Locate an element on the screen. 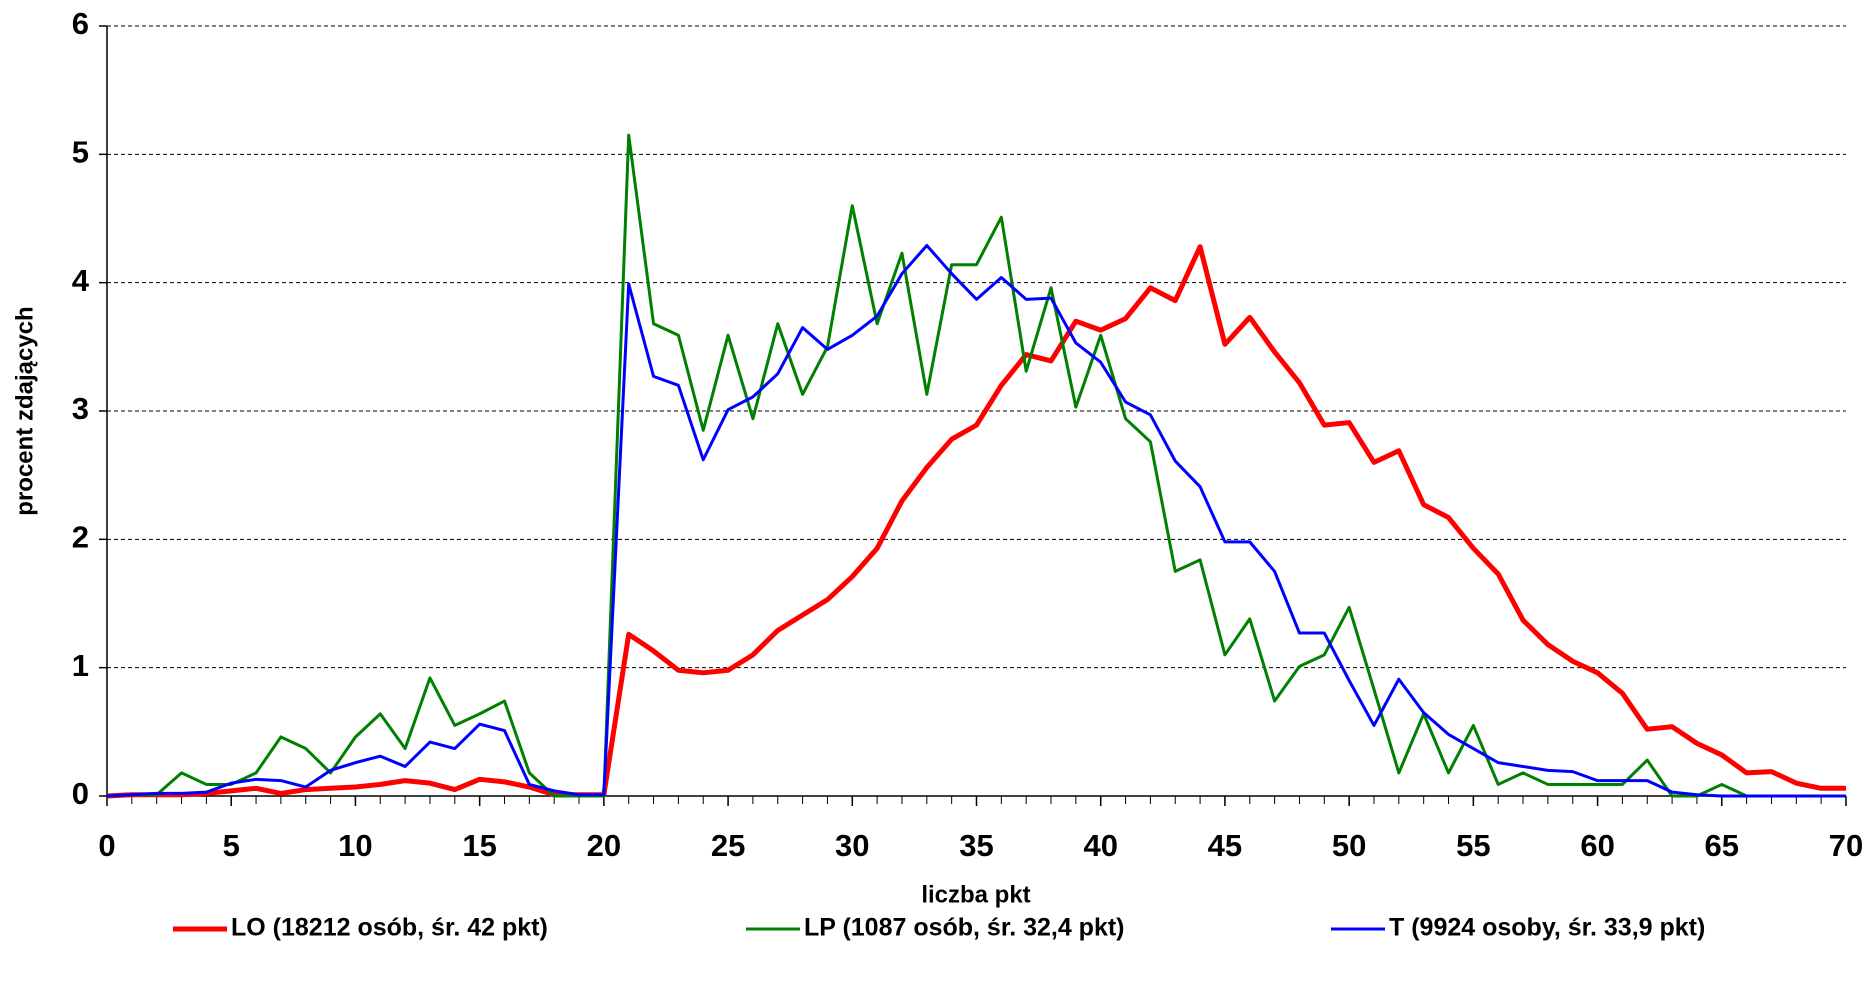  legend-label: LP (1087 osób, śr. 32,4 pkt) is located at coordinates (964, 928).